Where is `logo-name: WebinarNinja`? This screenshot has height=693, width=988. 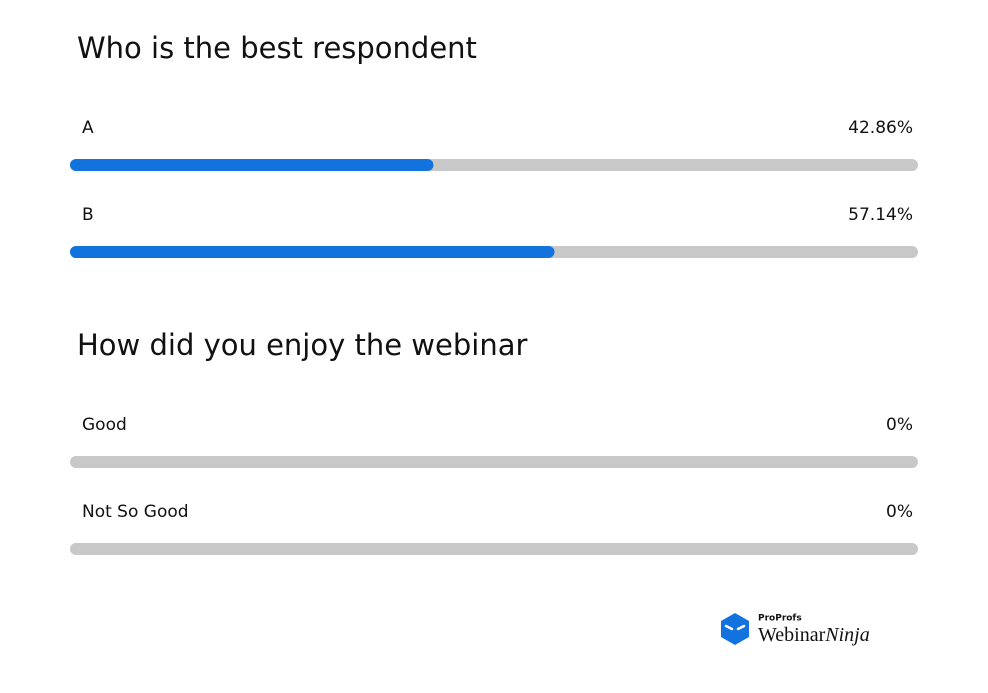 logo-name: WebinarNinja is located at coordinates (814, 635).